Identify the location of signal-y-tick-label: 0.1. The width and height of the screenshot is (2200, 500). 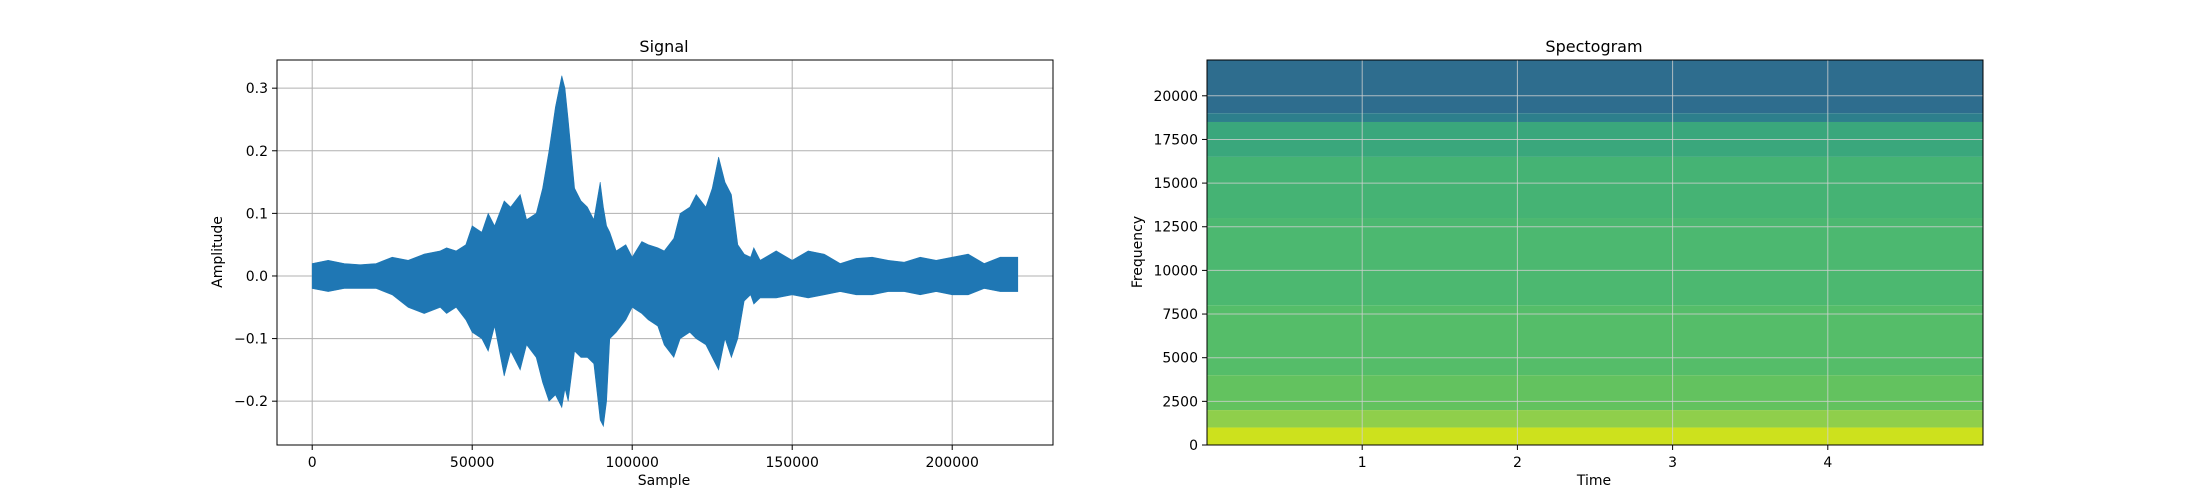
(257, 214).